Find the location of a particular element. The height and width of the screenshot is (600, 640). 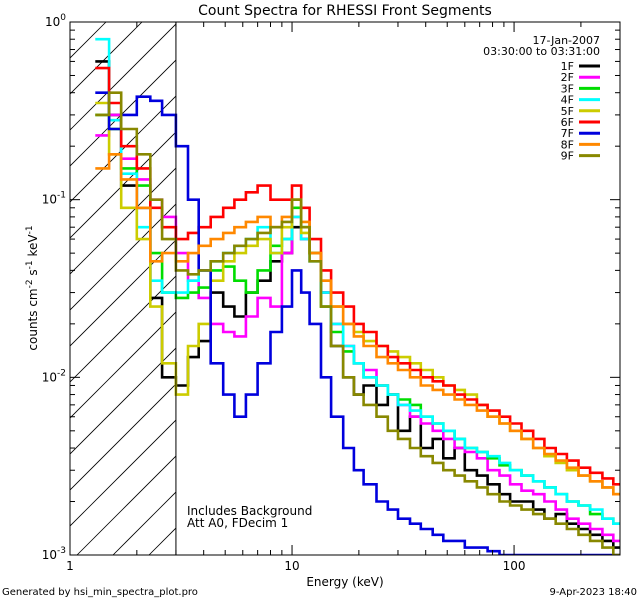

y-axis-label: counts cm-2 s-1 keV-1 is located at coordinates (32, 287).